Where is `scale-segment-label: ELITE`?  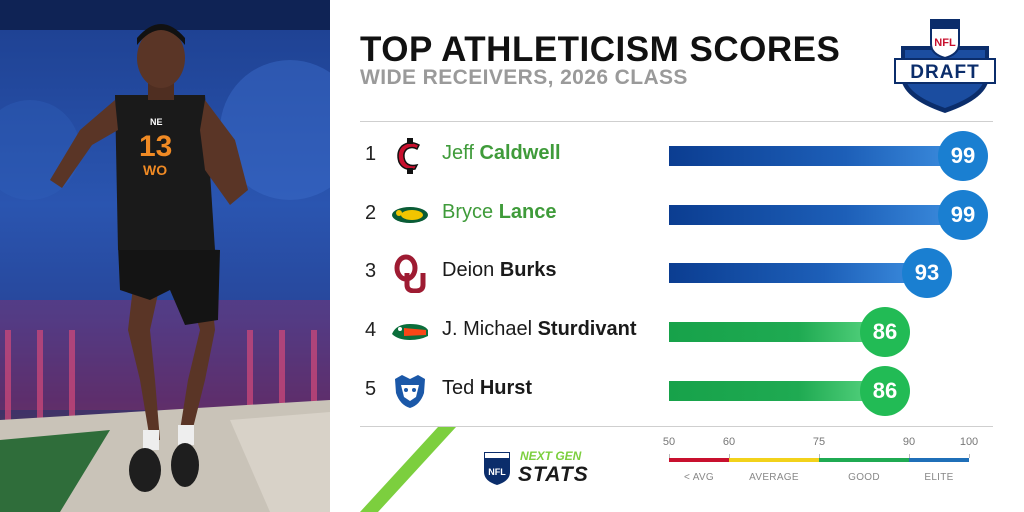
scale-segment-label: ELITE is located at coordinates (939, 477).